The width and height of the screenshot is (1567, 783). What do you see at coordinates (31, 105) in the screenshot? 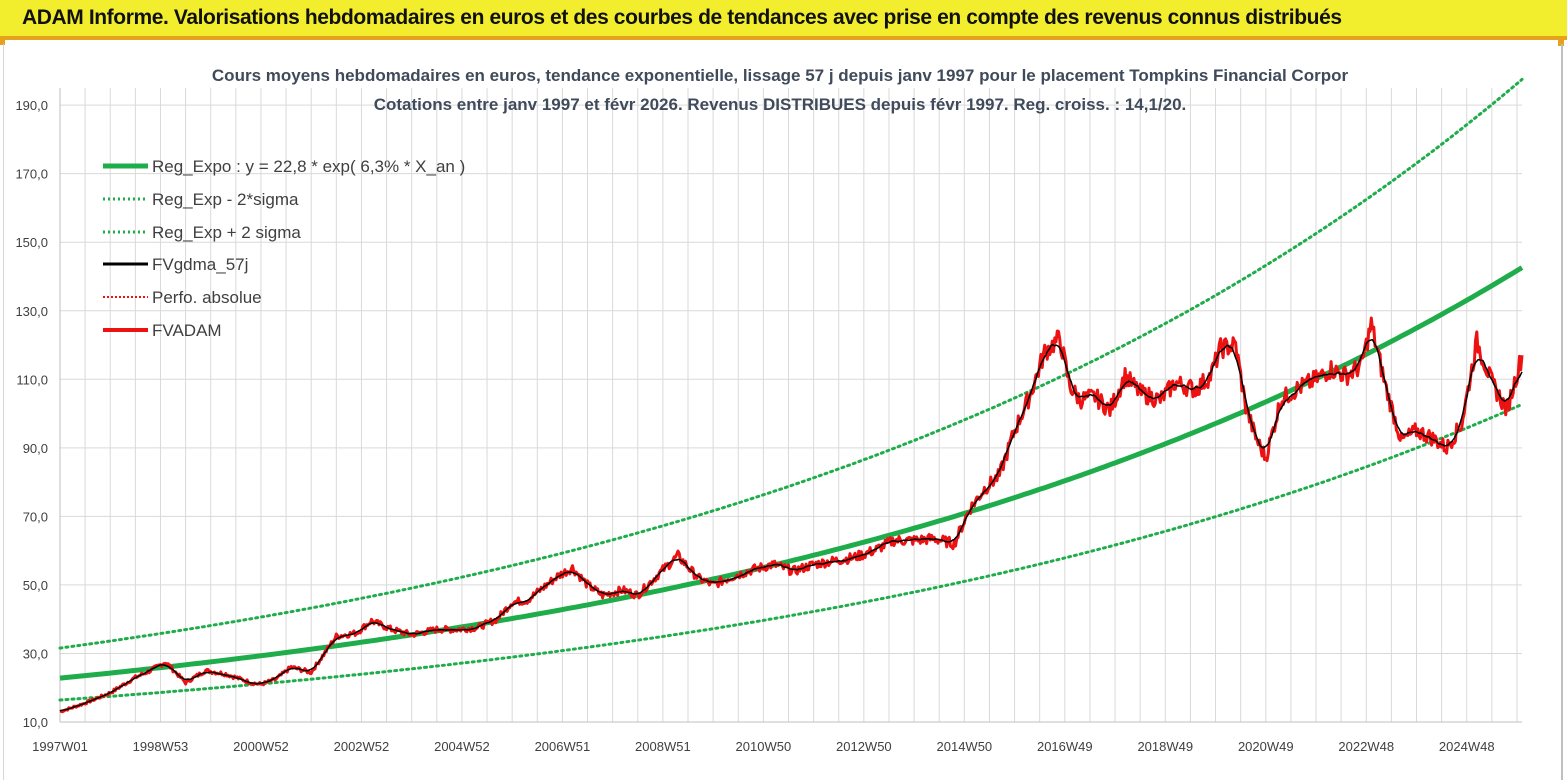
I see `y-tick-label: 190,0` at bounding box center [31, 105].